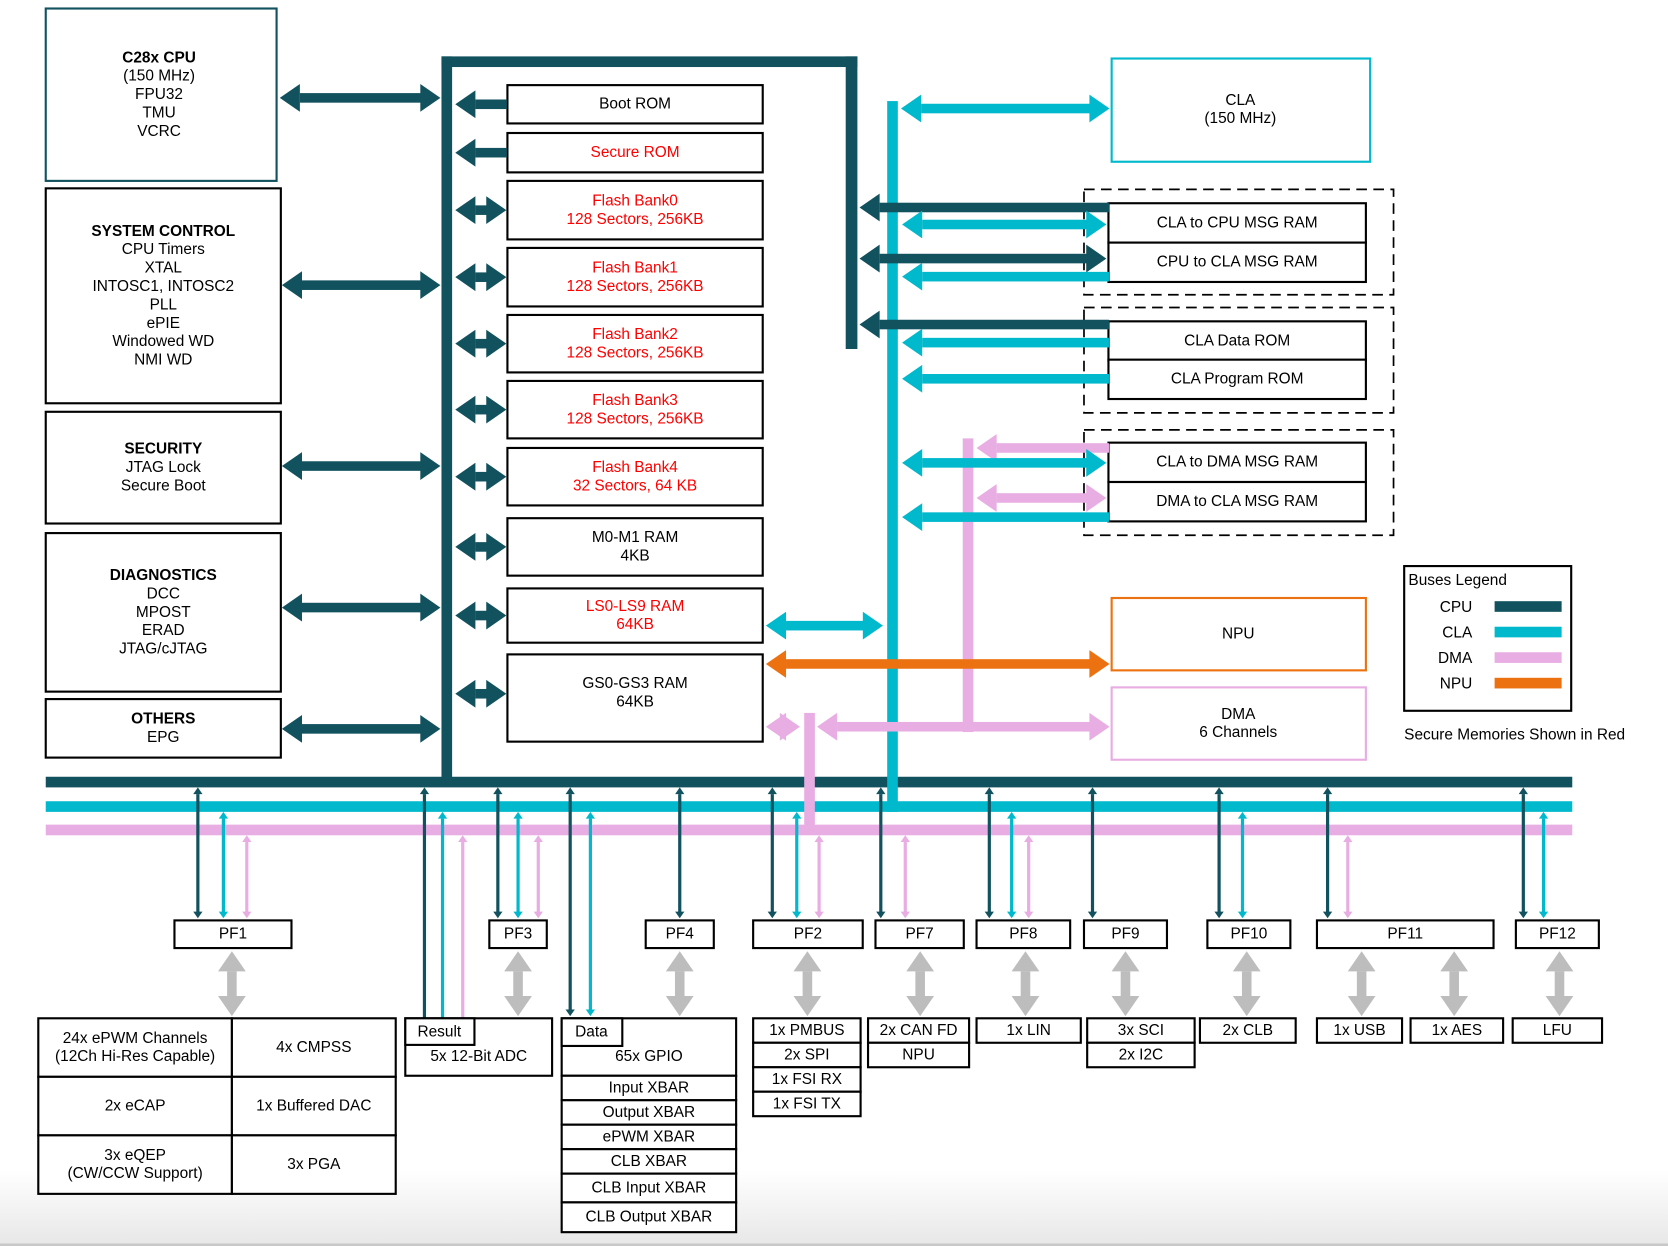 This screenshot has width=1668, height=1246. Describe the element at coordinates (163, 468) in the screenshot. I see `security-block-text: SECURITY JTAG Lock Secure Boot` at that location.